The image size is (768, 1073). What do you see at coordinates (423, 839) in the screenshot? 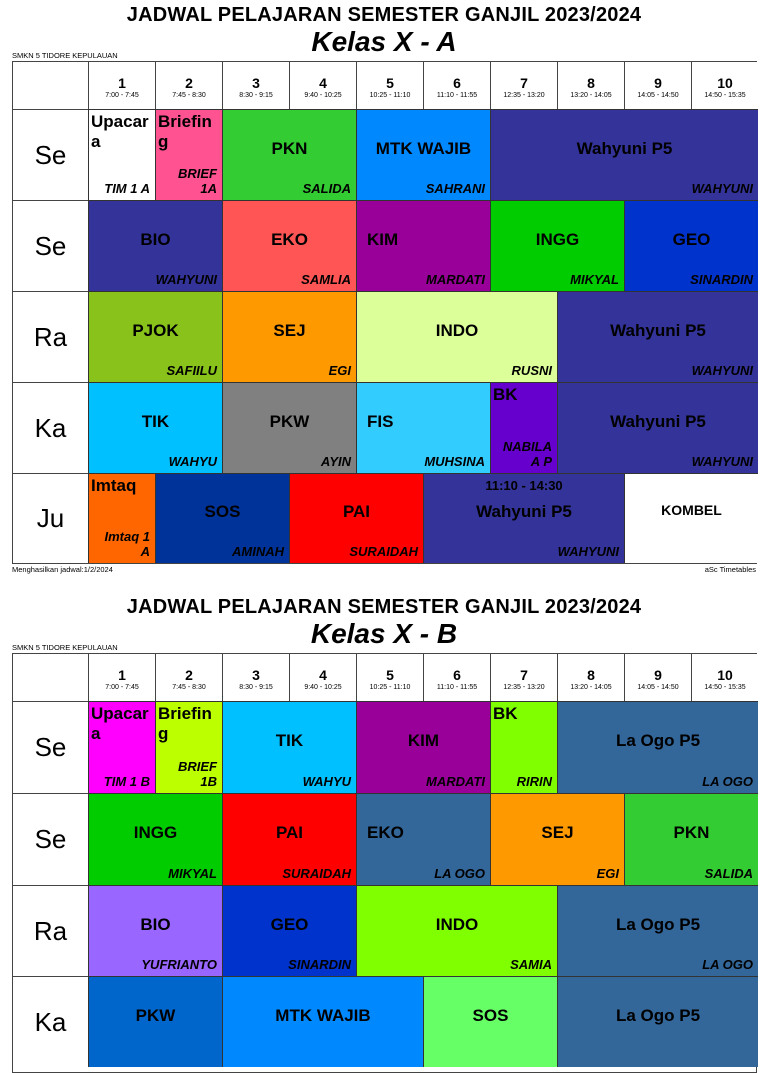
I see `lesson-eko: EKO LA OGO` at bounding box center [423, 839].